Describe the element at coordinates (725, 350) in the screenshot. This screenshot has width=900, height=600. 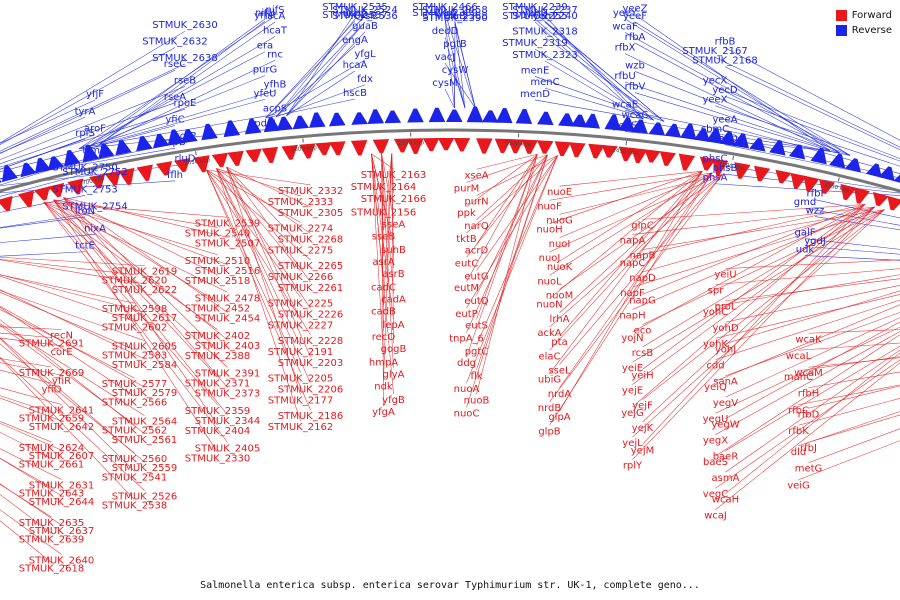
I see `gene-label: yohJ` at that location.